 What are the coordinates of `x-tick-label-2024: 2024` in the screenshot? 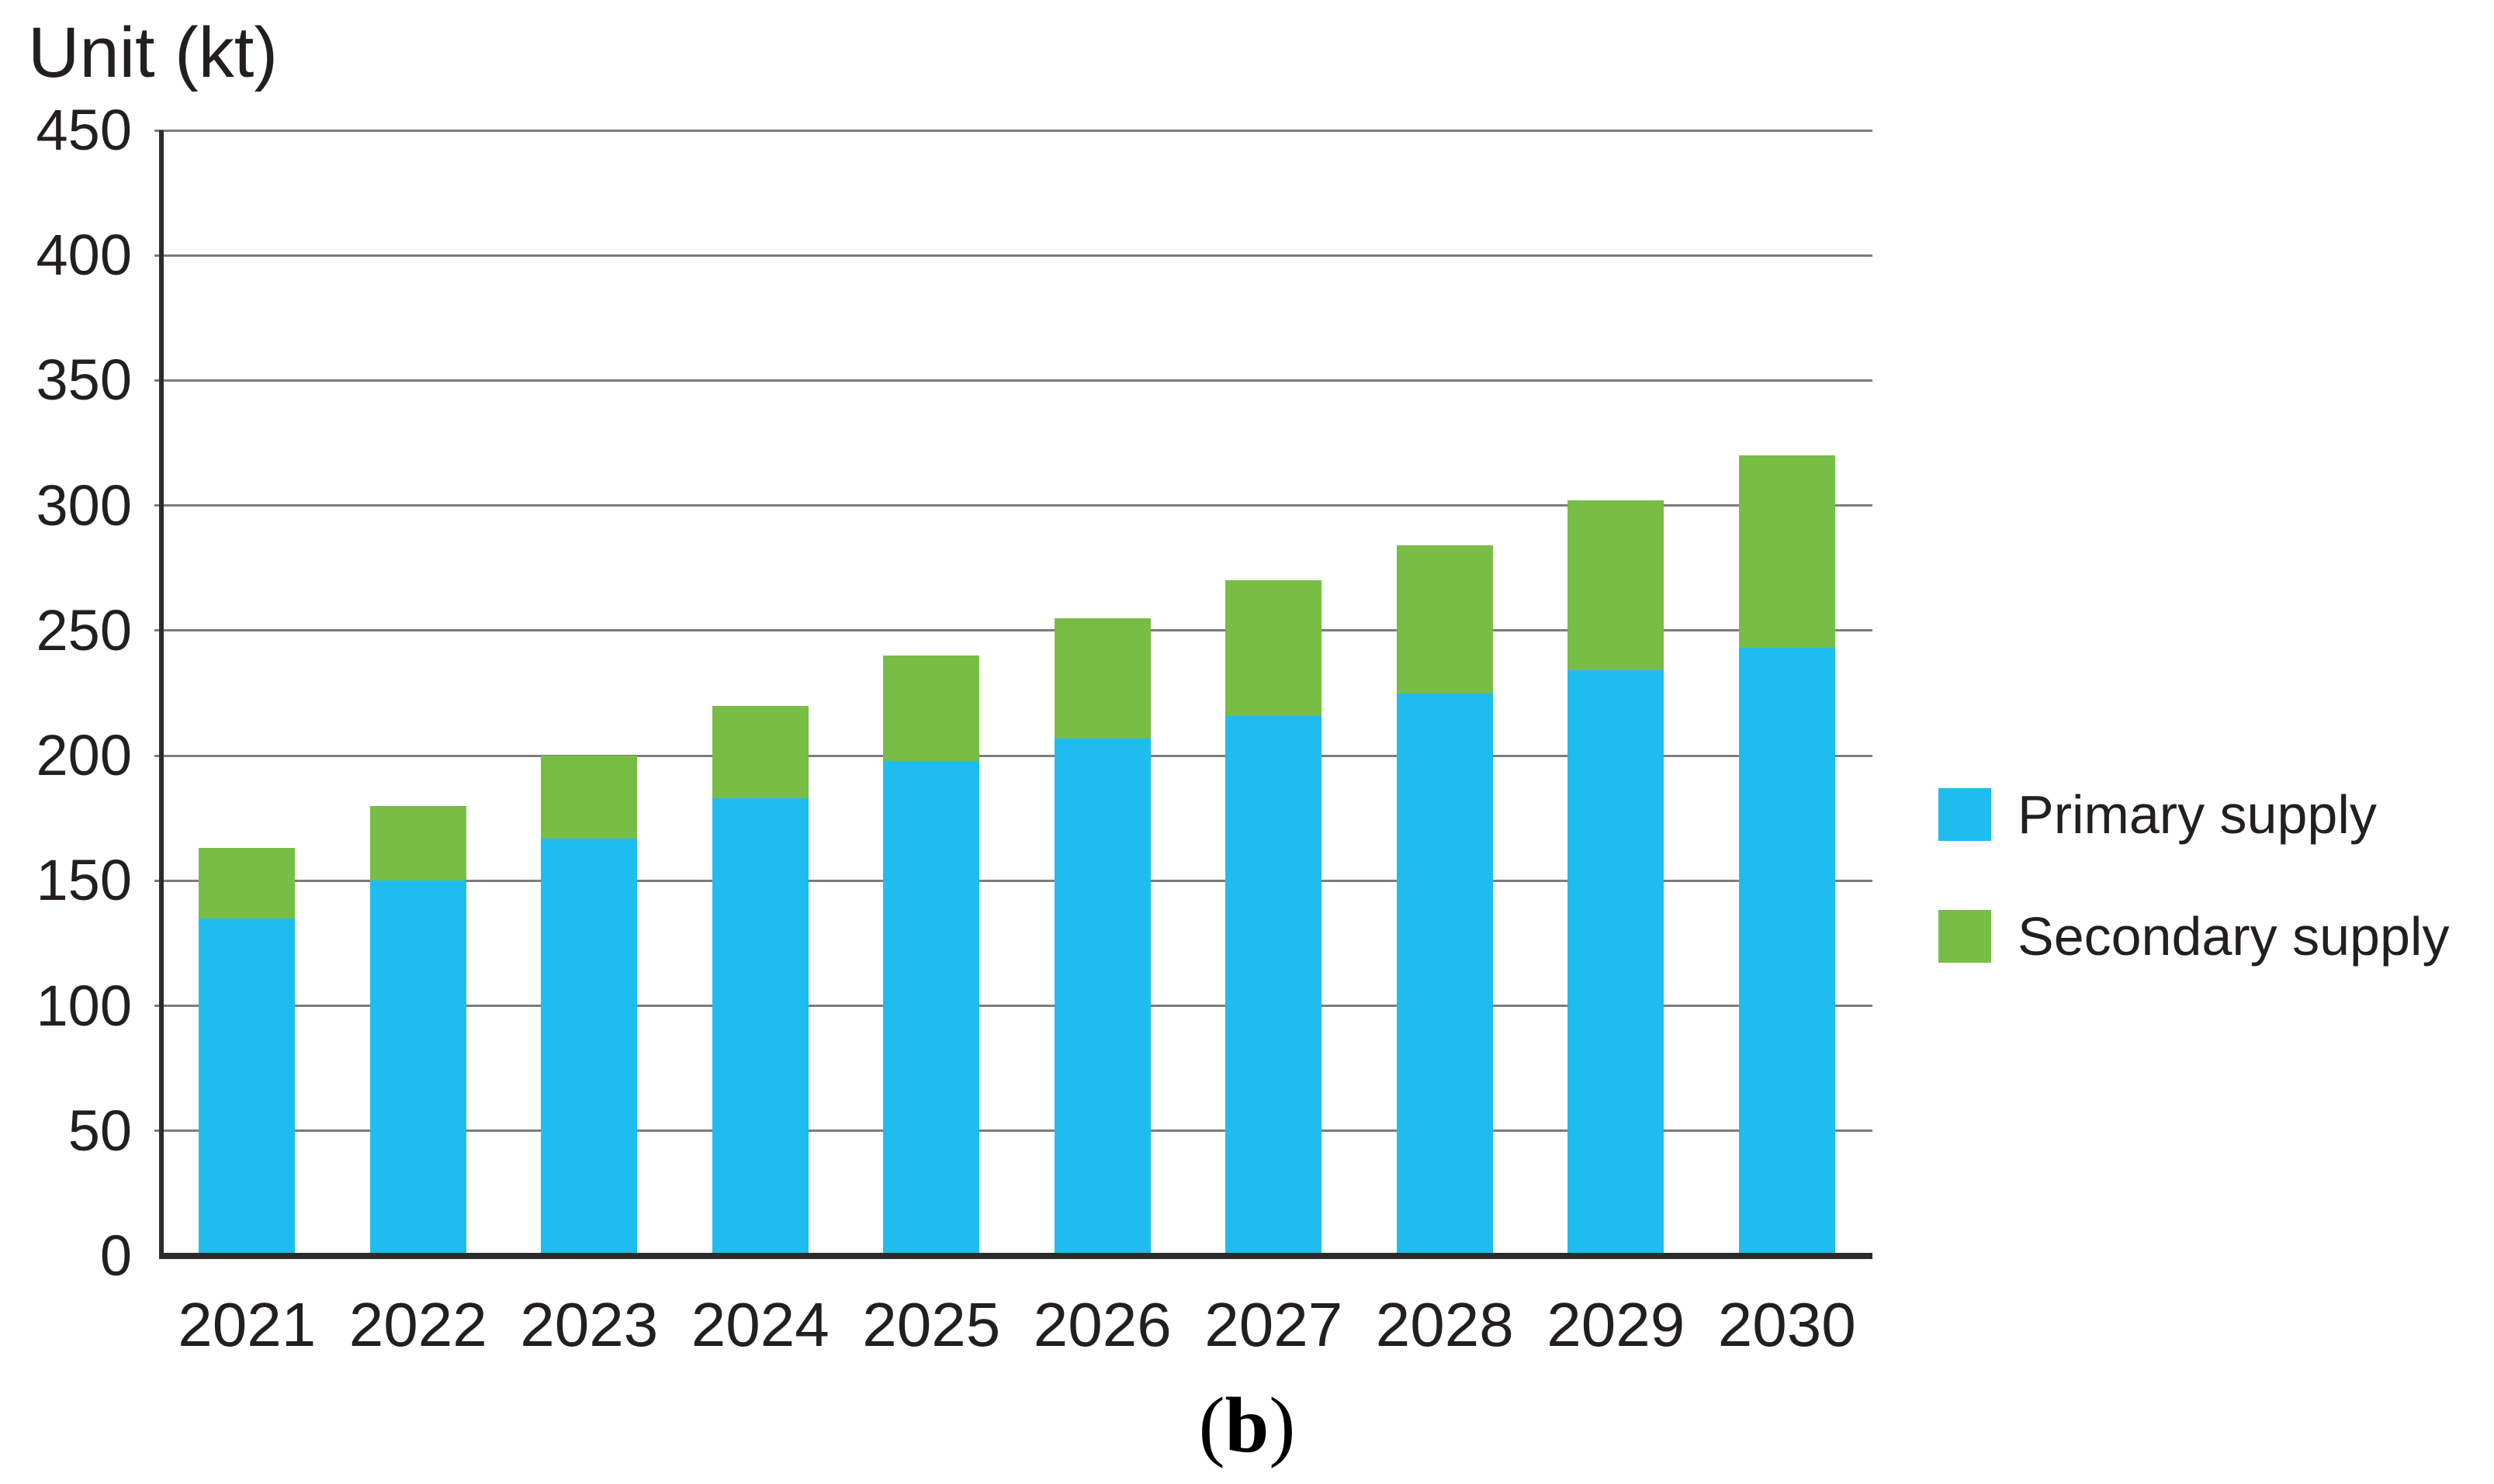 It's located at (760, 1324).